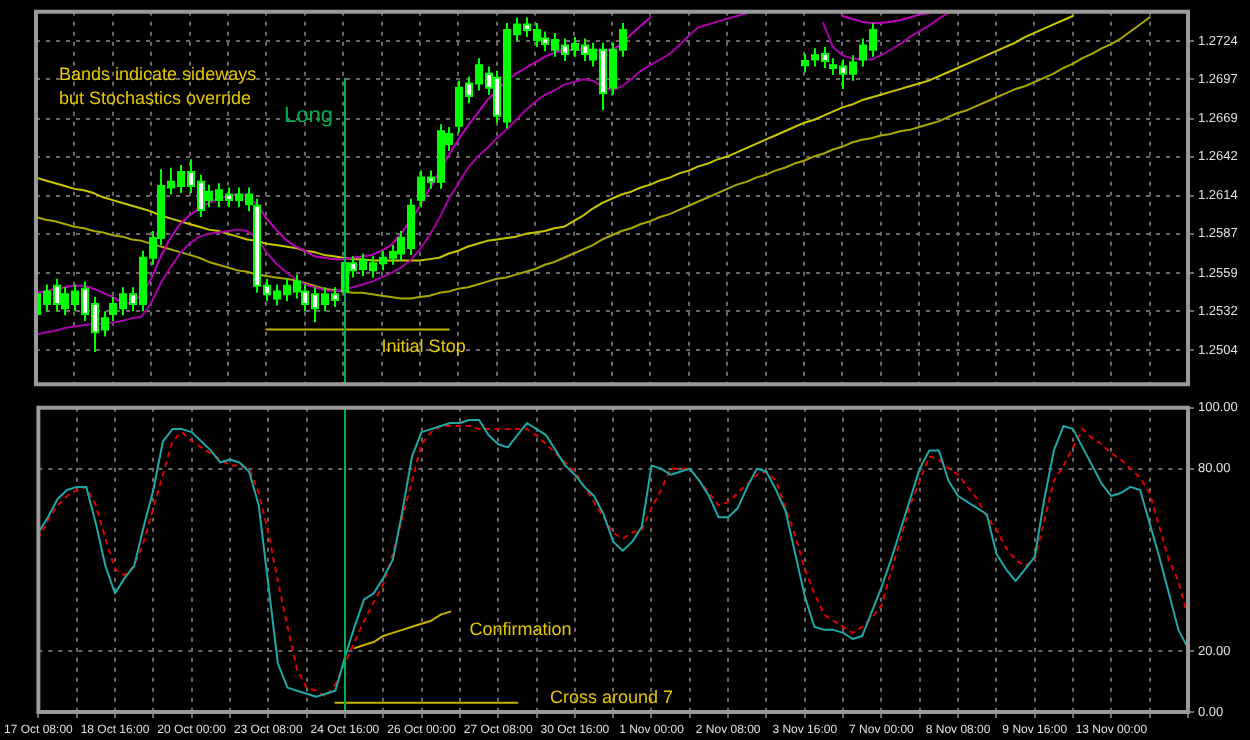  What do you see at coordinates (158, 86) in the screenshot?
I see `annotation: Bands indicate sideways but Stochastics override` at bounding box center [158, 86].